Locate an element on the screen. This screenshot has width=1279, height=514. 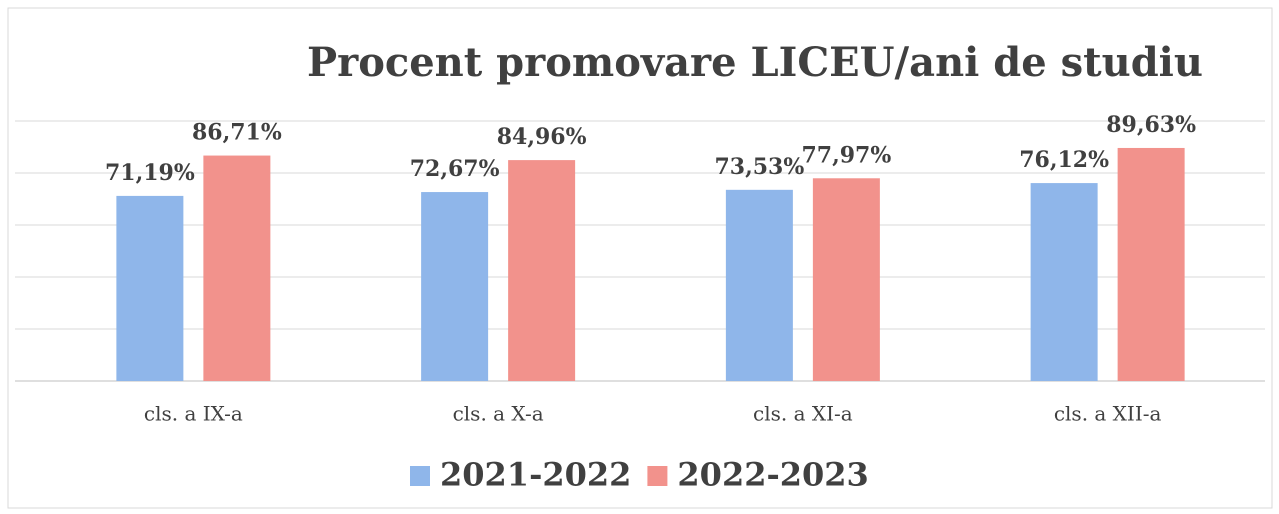
legend-label: 2022-2023 is located at coordinates (772, 475).